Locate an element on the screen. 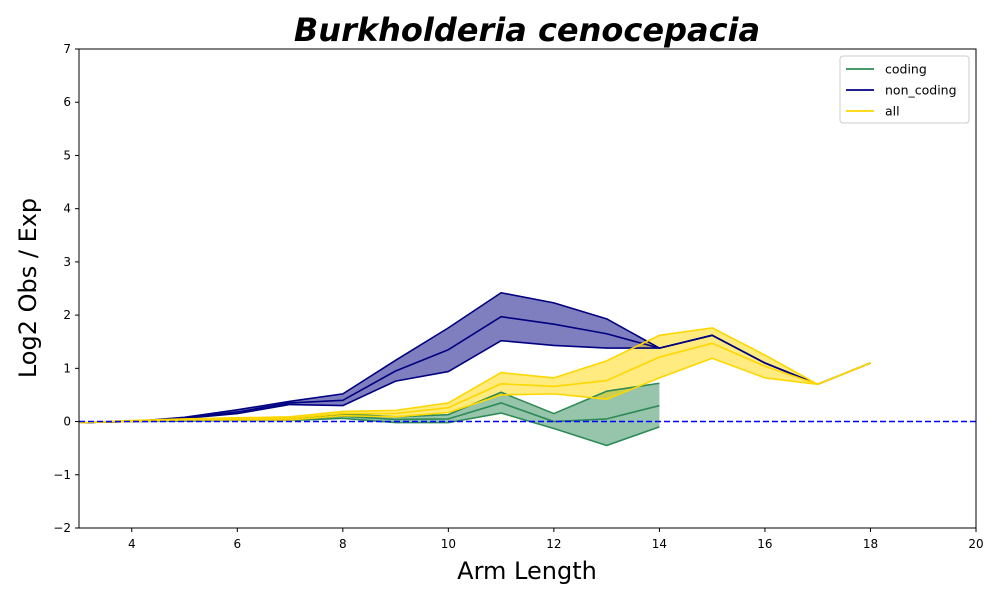 The height and width of the screenshot is (600, 1000). y-tick-label: 0 is located at coordinates (67, 422).